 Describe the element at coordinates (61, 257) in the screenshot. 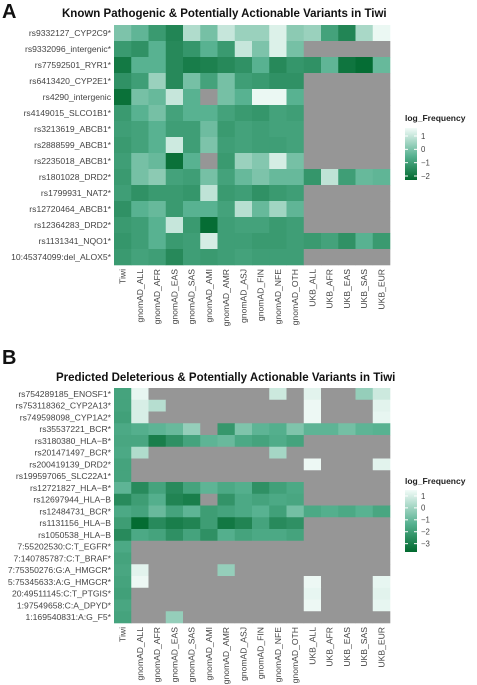

I see `row-label: 10:45374099:del_ALOX5*` at that location.